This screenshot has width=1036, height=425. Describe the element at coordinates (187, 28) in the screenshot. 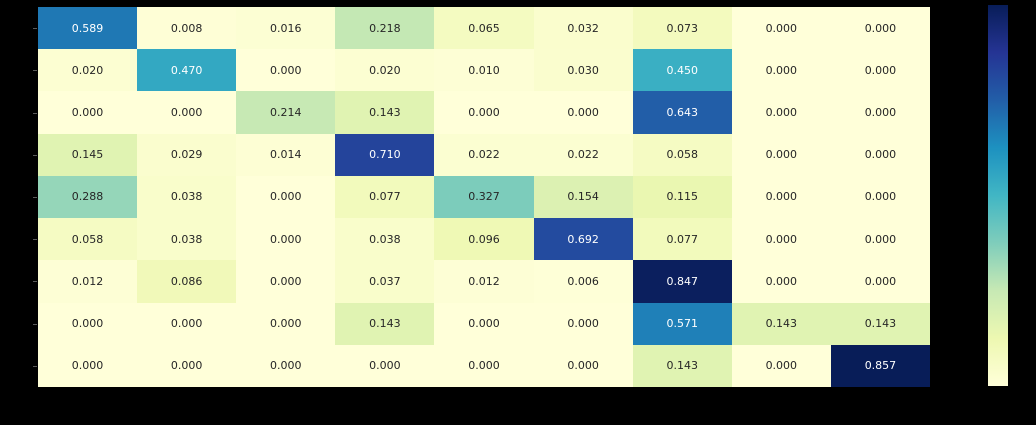

I see `heatmap-cell-r0-c1: 0.008` at that location.